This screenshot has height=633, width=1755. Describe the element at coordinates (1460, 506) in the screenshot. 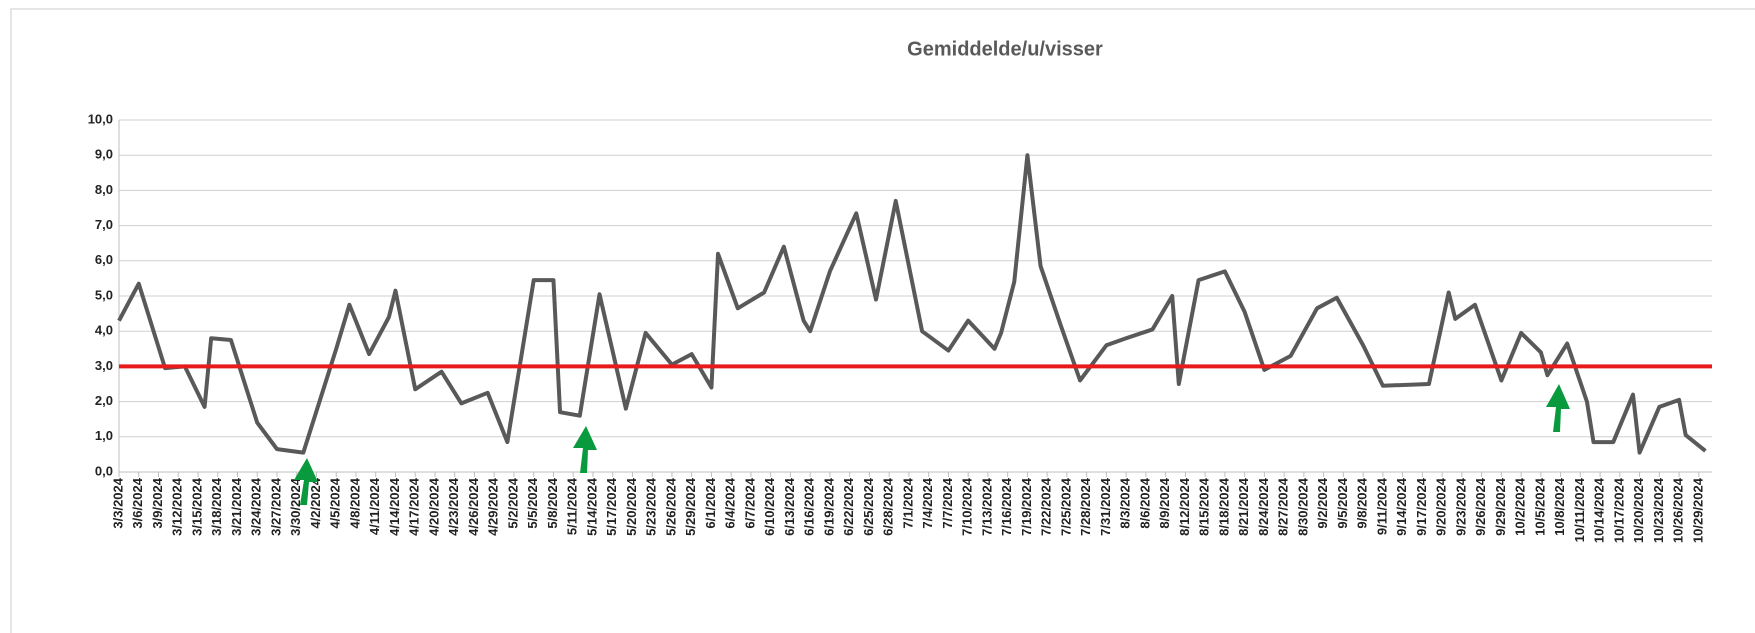

I see `x-tick-label: 9/23/2024` at that location.